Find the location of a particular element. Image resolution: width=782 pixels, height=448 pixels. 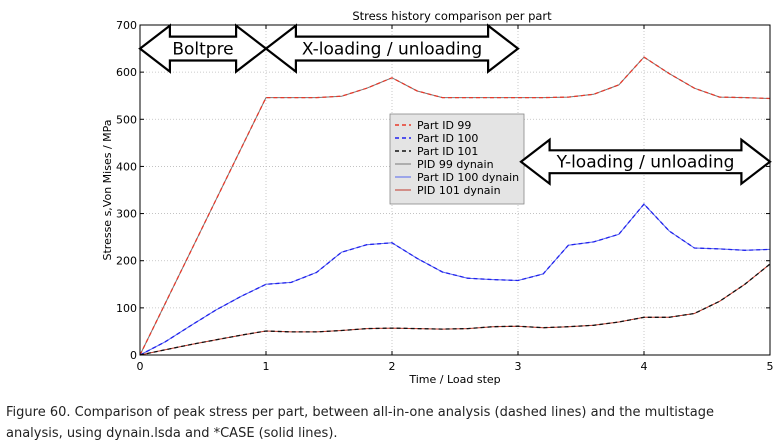

x-tick-label: 3 is located at coordinates (518, 366).